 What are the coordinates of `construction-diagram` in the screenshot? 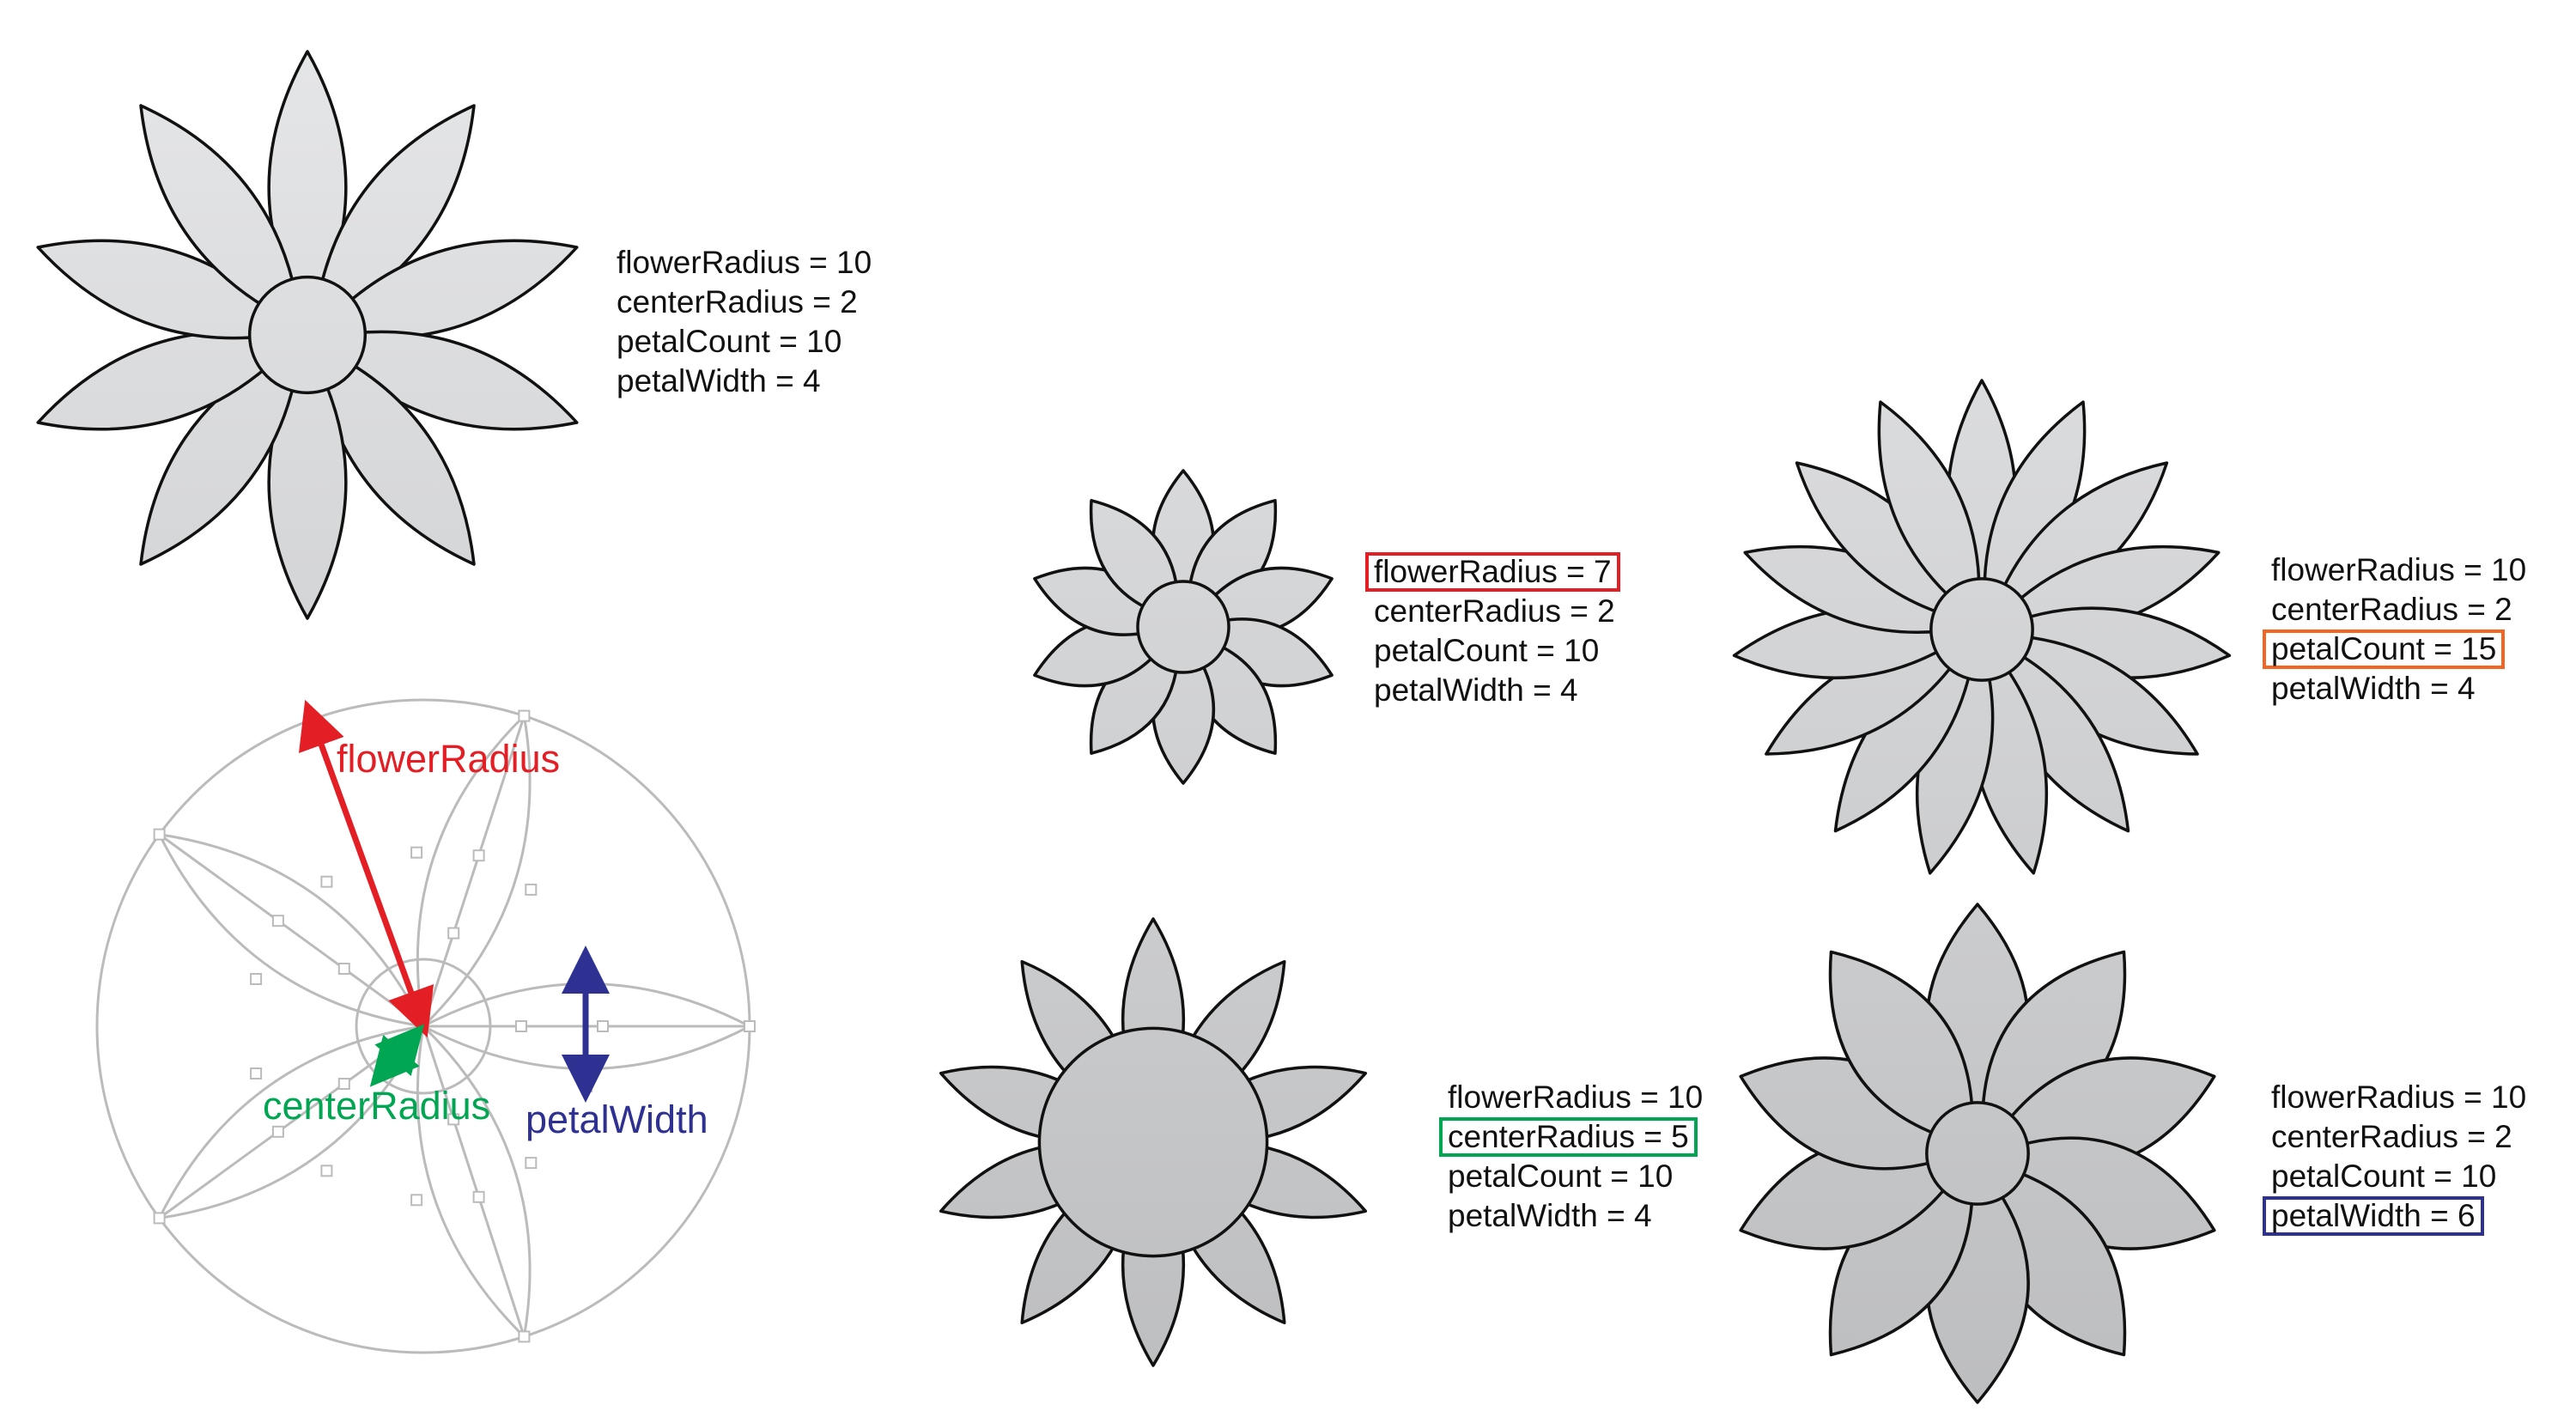 It's located at (425, 1026).